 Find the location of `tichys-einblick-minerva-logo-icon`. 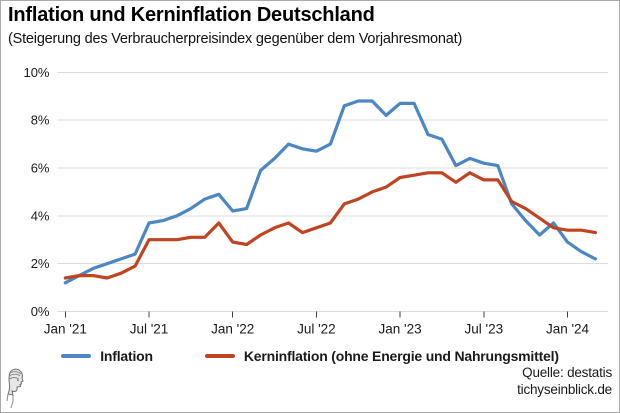

tichys-einblick-minerva-logo-icon is located at coordinates (15, 388).